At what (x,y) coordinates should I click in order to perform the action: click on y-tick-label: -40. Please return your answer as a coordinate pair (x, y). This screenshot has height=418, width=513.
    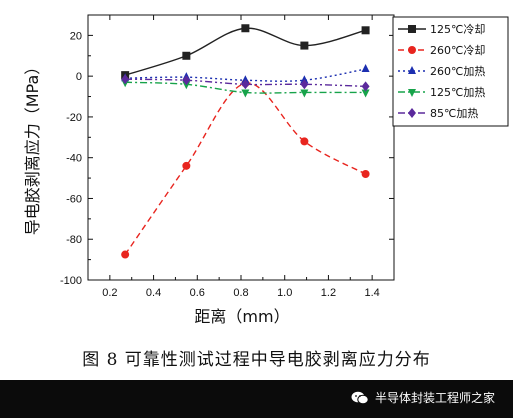
    Looking at the image, I should click on (74, 159).